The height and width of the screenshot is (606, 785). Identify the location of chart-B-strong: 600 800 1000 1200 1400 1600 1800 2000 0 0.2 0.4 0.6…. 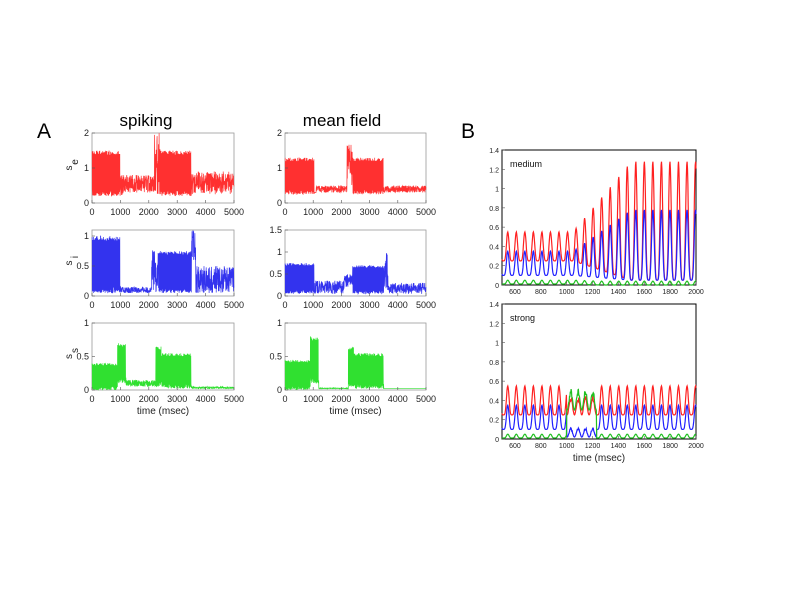
(596, 383).